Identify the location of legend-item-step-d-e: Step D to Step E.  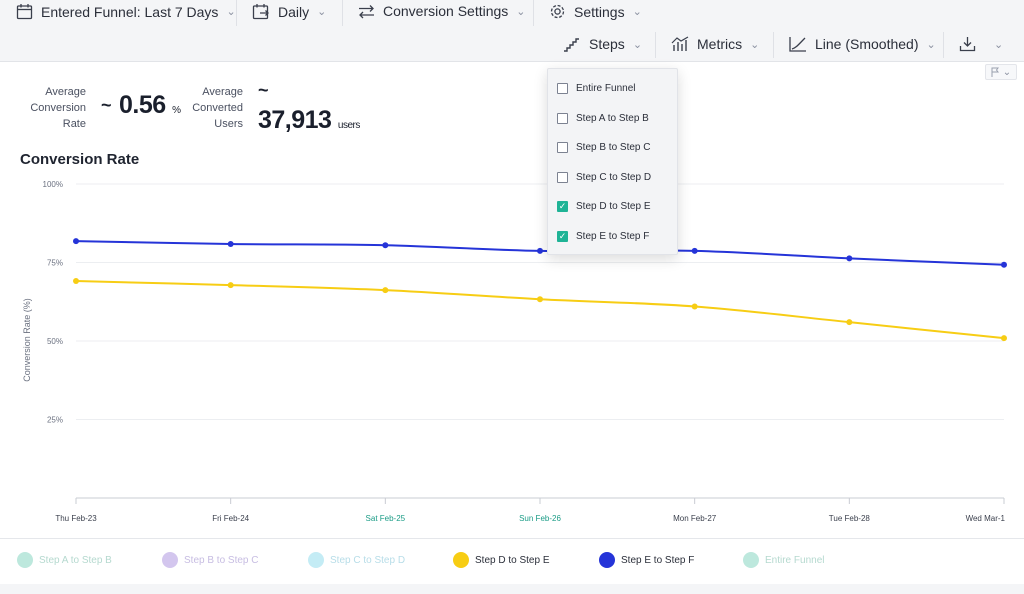
(501, 560).